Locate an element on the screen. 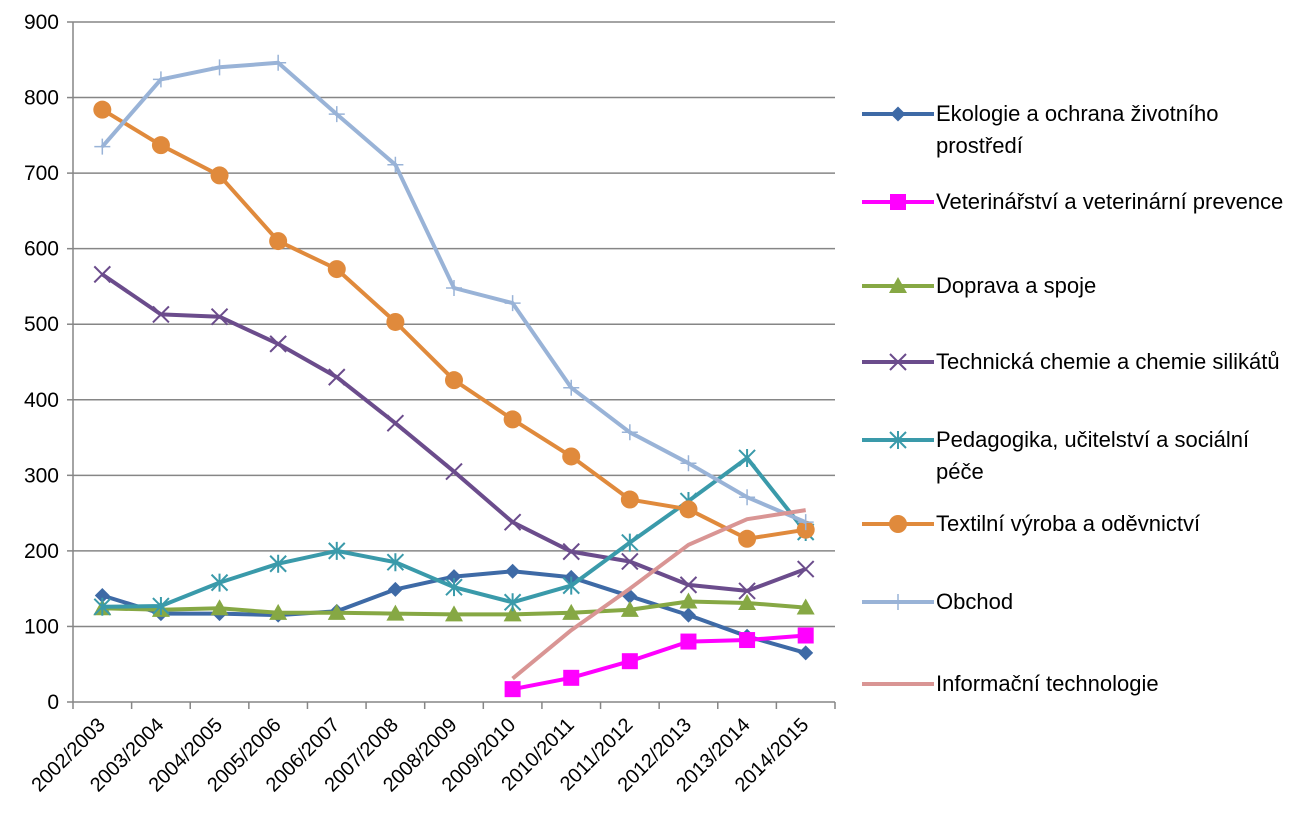  y-tick-label: 700 is located at coordinates (41, 173).